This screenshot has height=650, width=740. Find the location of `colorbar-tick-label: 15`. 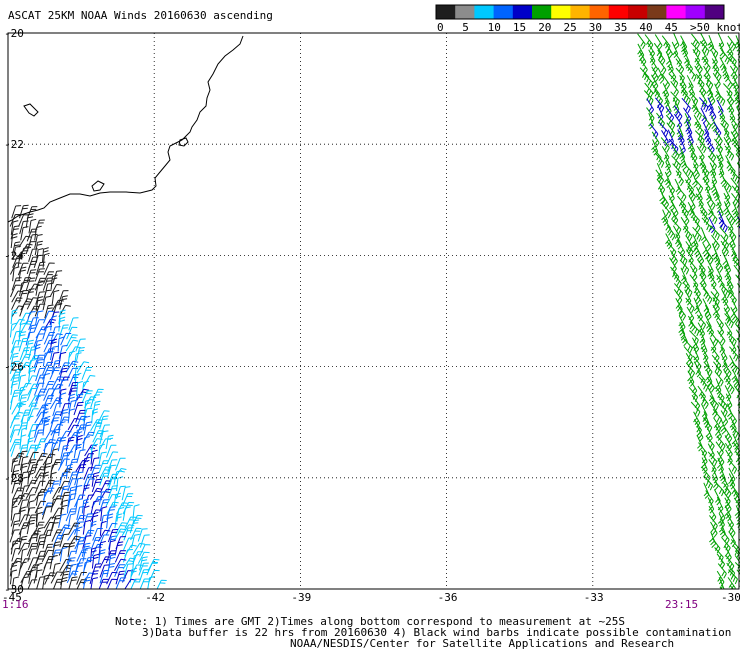

colorbar-tick-label: 15 is located at coordinates (519, 27).